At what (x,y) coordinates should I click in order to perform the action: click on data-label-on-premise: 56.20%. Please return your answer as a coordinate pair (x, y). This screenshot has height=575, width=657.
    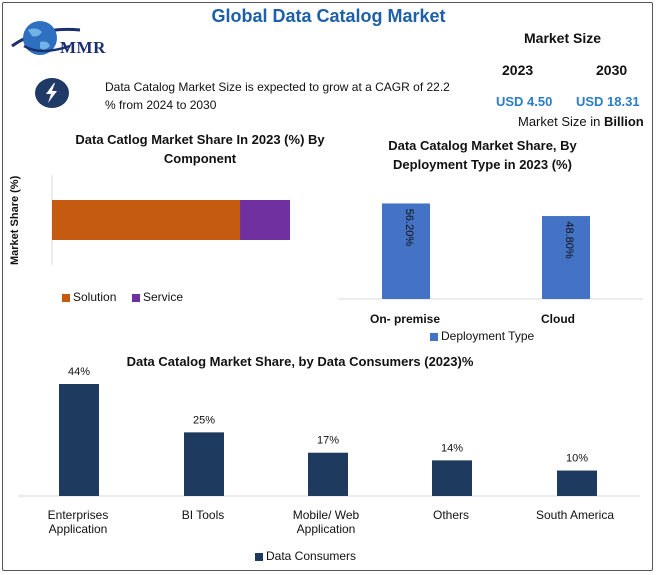
    Looking at the image, I should click on (409, 228).